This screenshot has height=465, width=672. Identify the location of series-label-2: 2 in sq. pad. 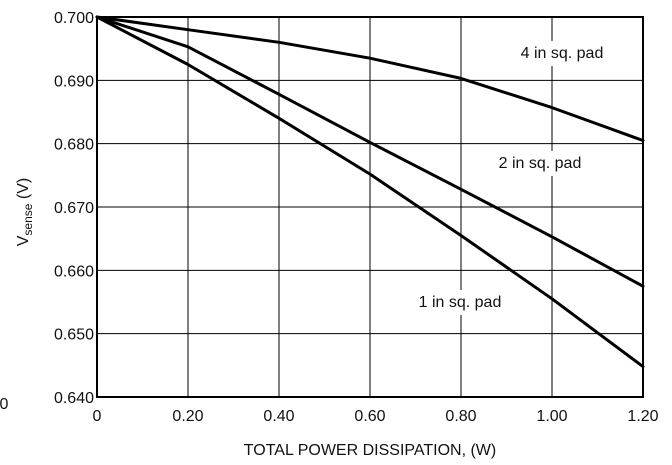
(540, 163).